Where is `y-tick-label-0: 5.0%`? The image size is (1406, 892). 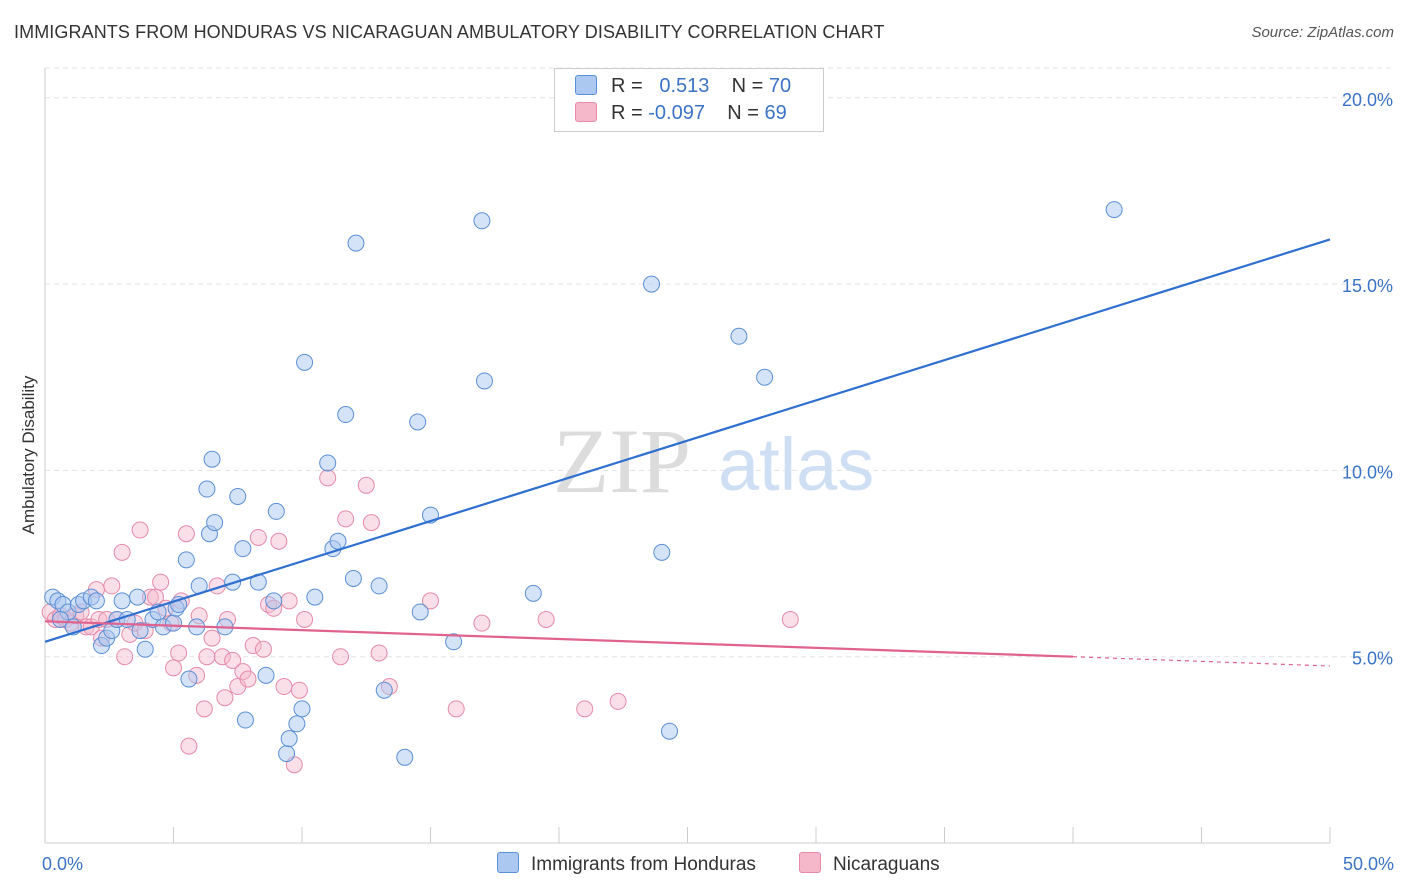
y-tick-label-0: 5.0% is located at coordinates (1372, 659).